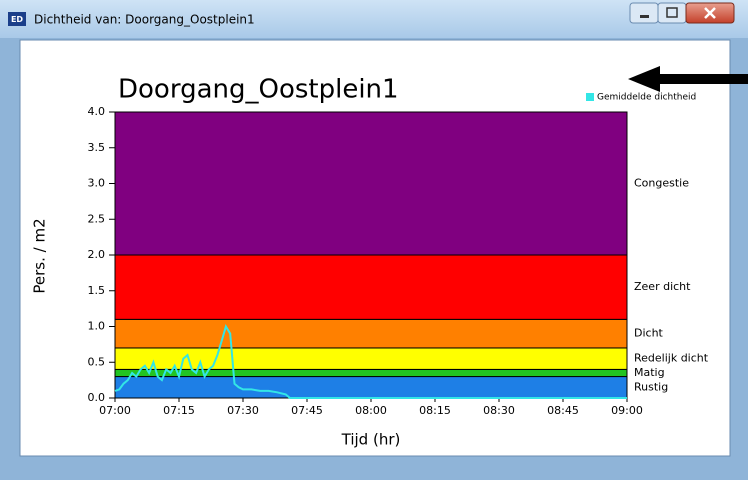  Describe the element at coordinates (644, 13) in the screenshot. I see `minimize-button` at that location.